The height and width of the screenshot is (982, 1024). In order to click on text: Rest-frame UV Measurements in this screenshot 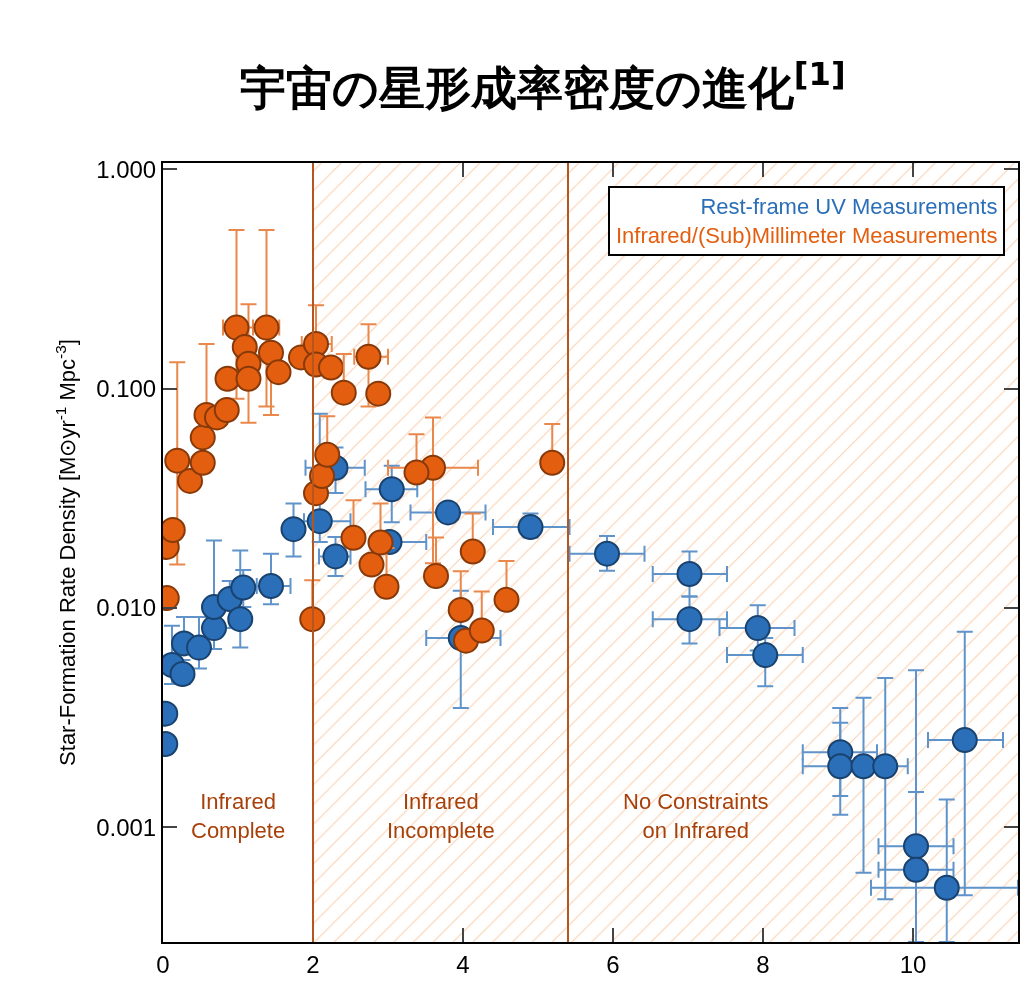, I will do `click(849, 206)`.